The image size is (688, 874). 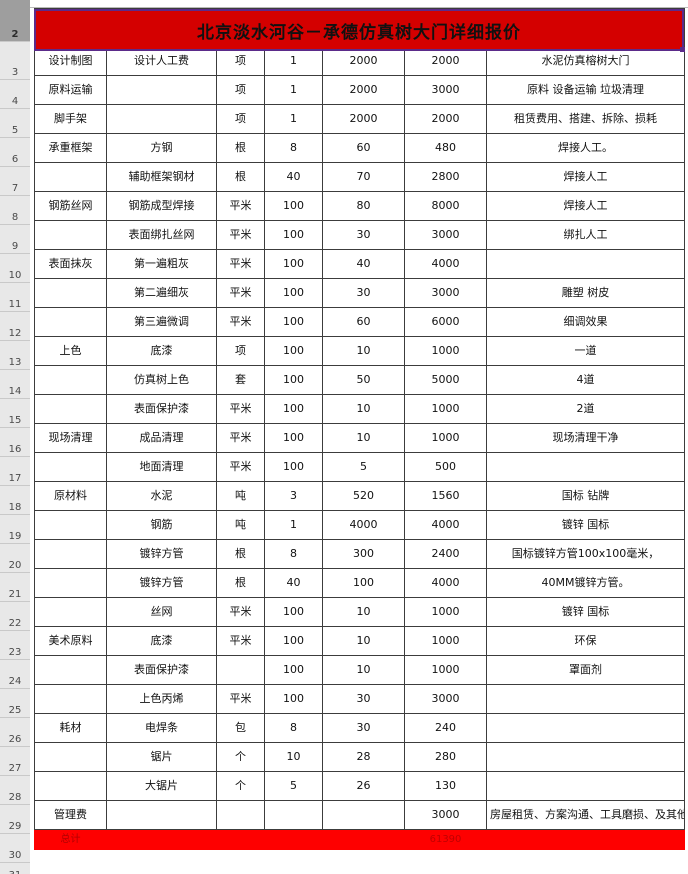 What do you see at coordinates (293, 815) in the screenshot?
I see `cell-qty` at bounding box center [293, 815].